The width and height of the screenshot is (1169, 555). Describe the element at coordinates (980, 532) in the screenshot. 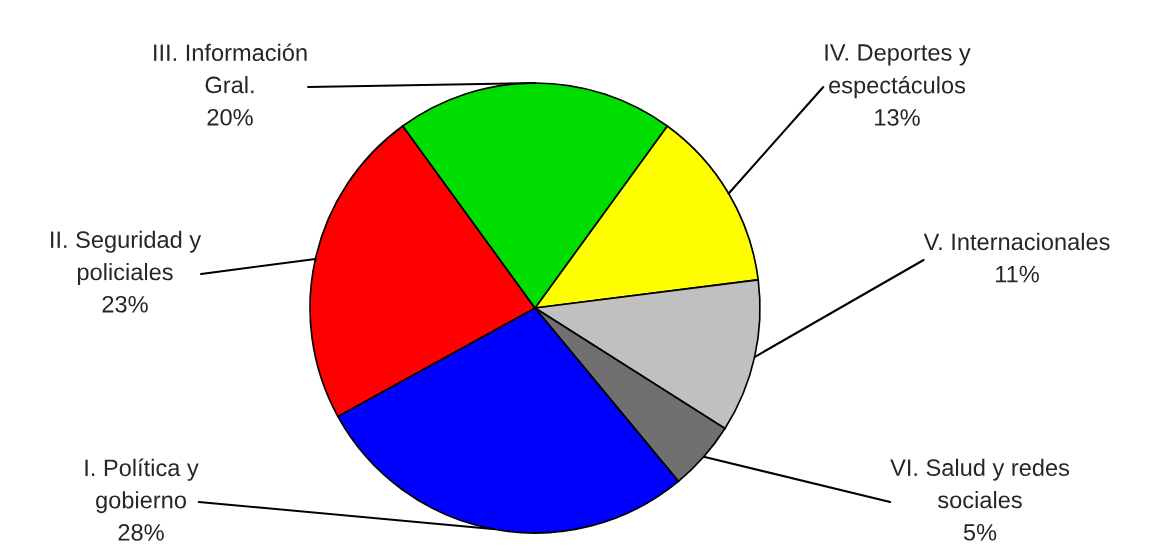

I see `data-label: 5%` at that location.